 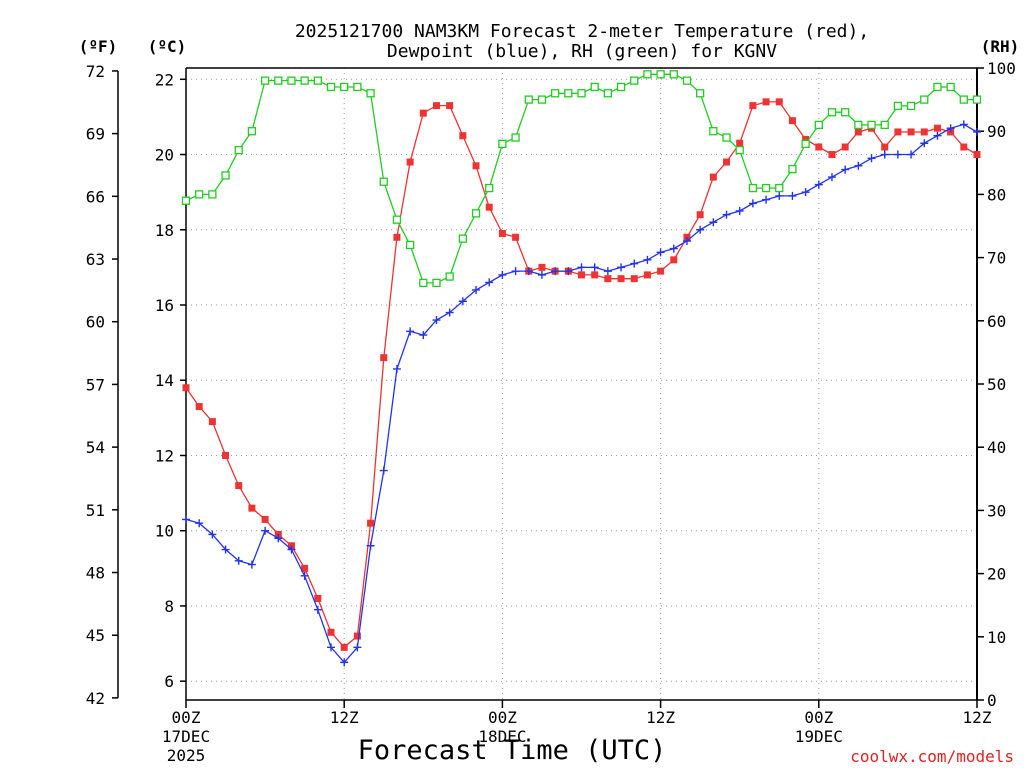 What do you see at coordinates (95, 259) in the screenshot?
I see `fahrenheit-tick-label: 63` at bounding box center [95, 259].